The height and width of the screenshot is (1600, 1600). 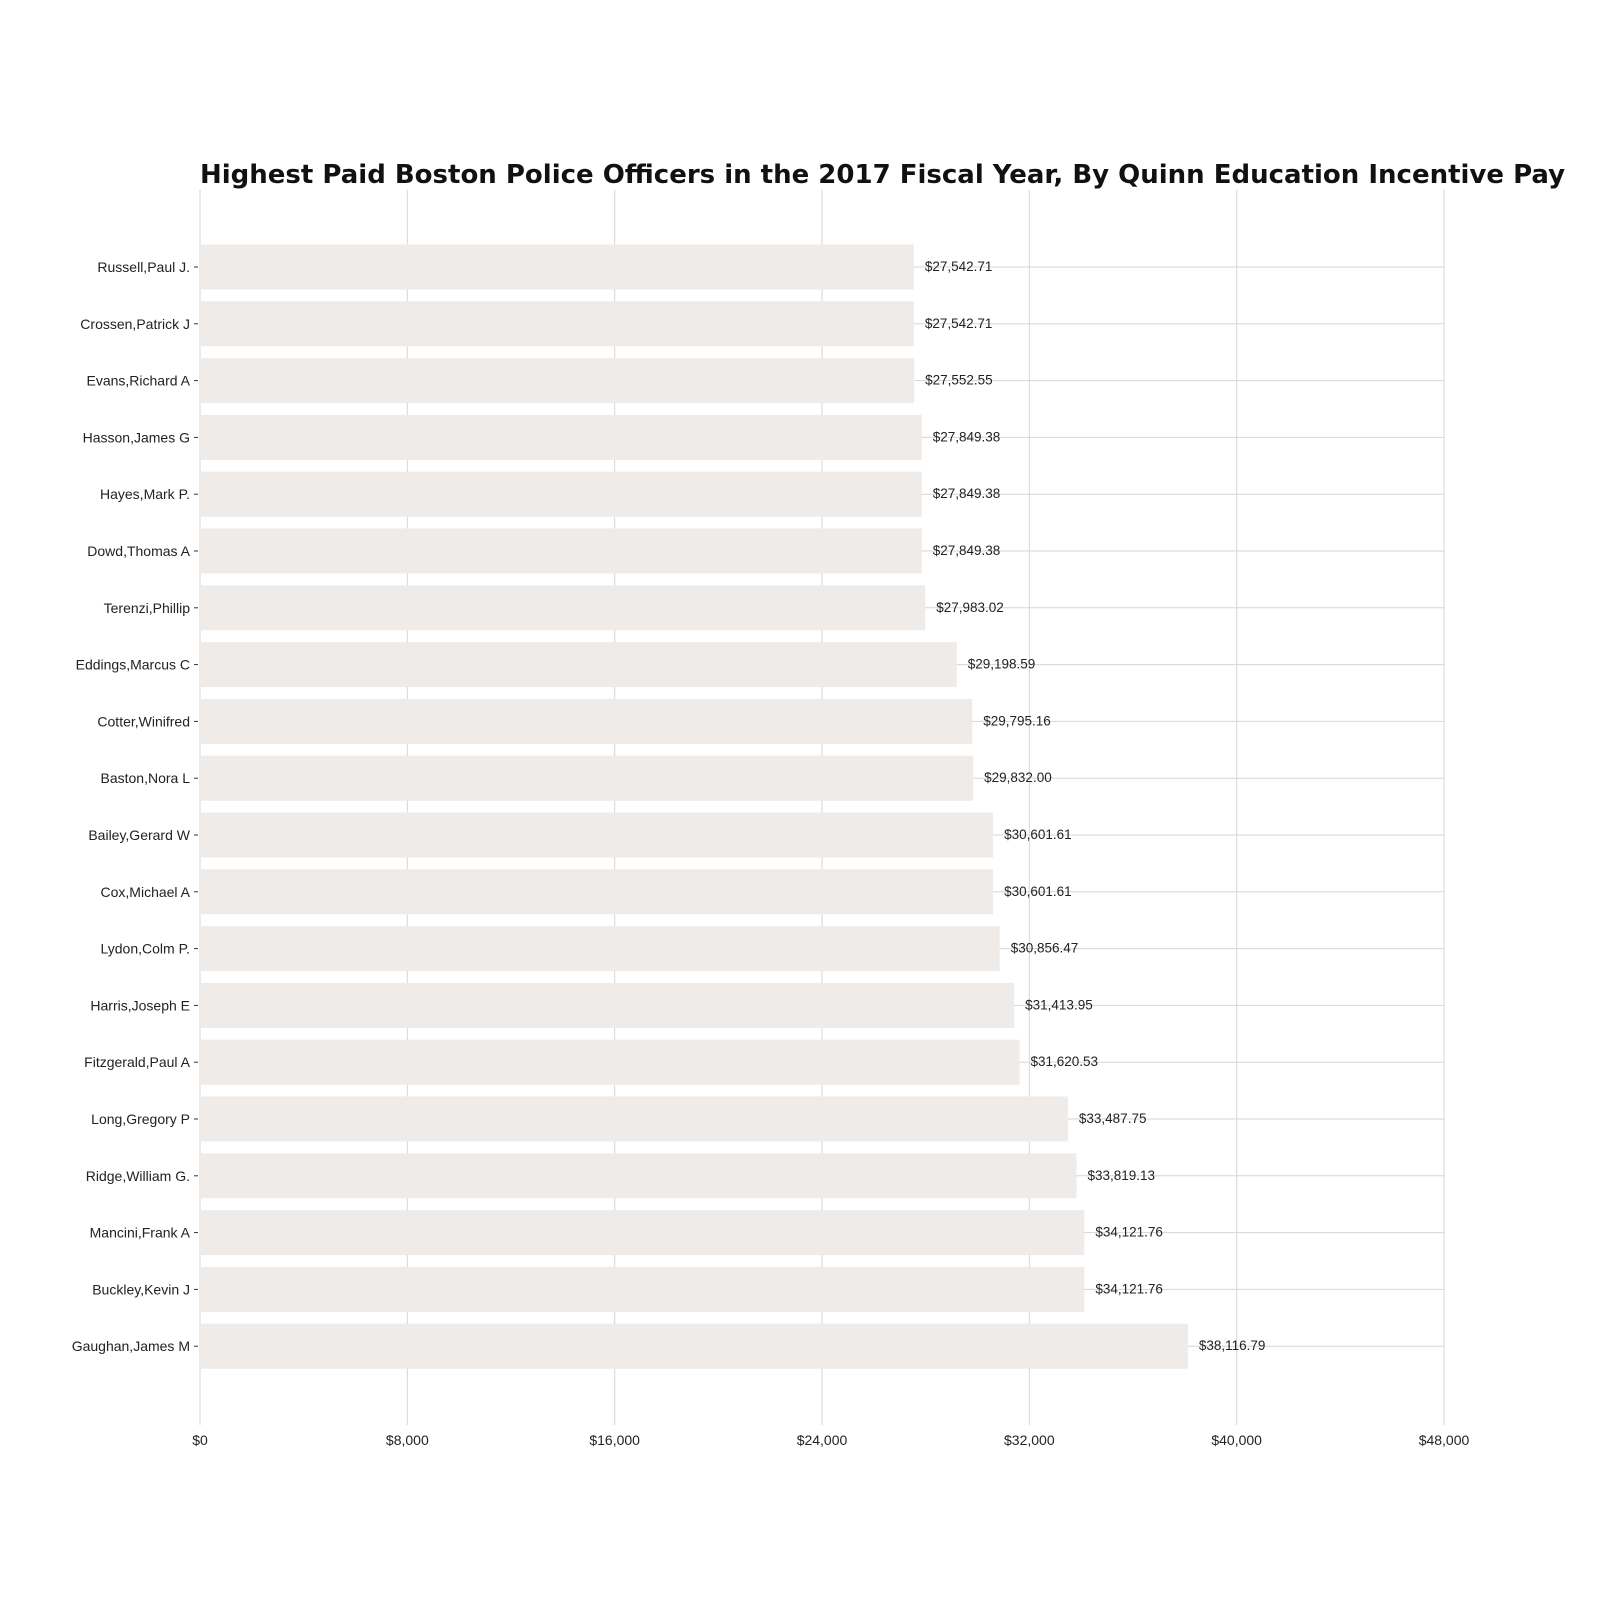 What do you see at coordinates (970, 607) in the screenshot?
I see `data-label: $27,983.02` at bounding box center [970, 607].